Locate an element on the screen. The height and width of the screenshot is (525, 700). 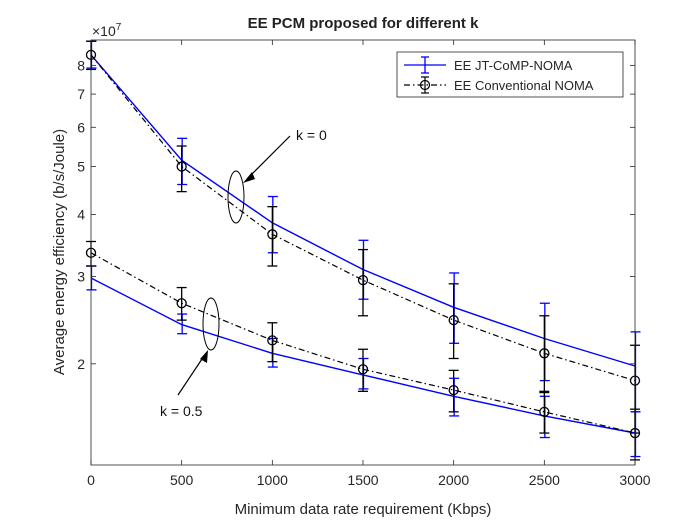
annotation-k05: k = 0.5 is located at coordinates (181, 411).